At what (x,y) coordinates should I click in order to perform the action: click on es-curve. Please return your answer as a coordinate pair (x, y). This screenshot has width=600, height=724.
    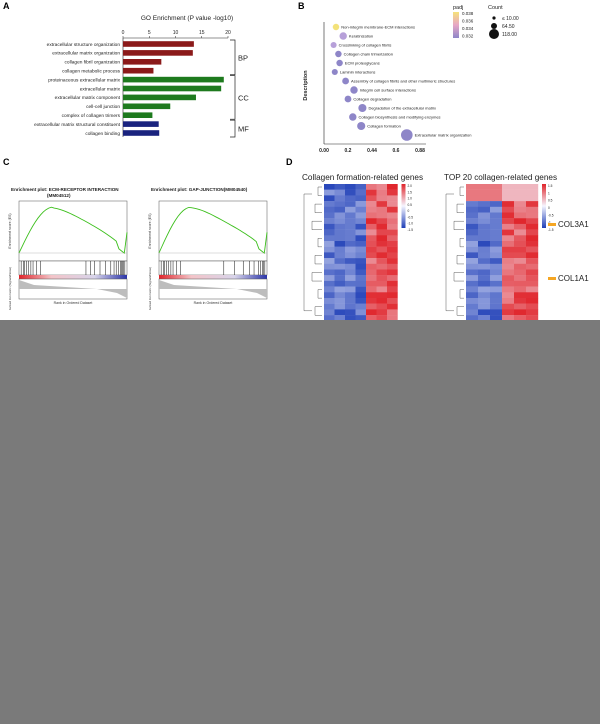
    Looking at the image, I should click on (73, 230).